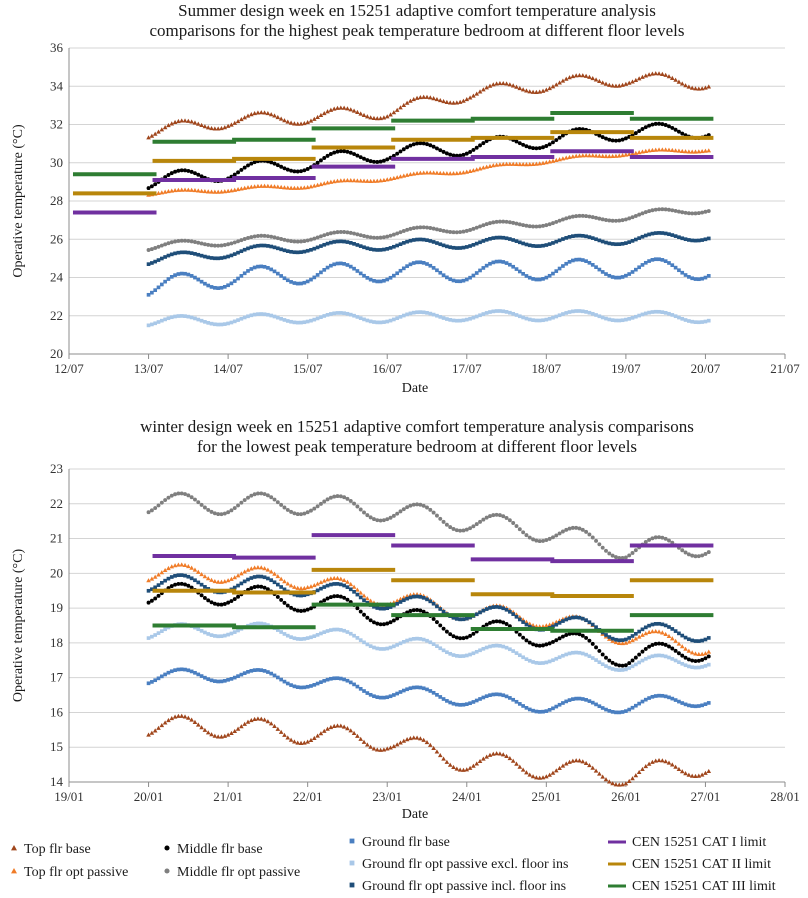 The height and width of the screenshot is (898, 808). I want to click on x-tick-label: 19/07, so click(626, 368).